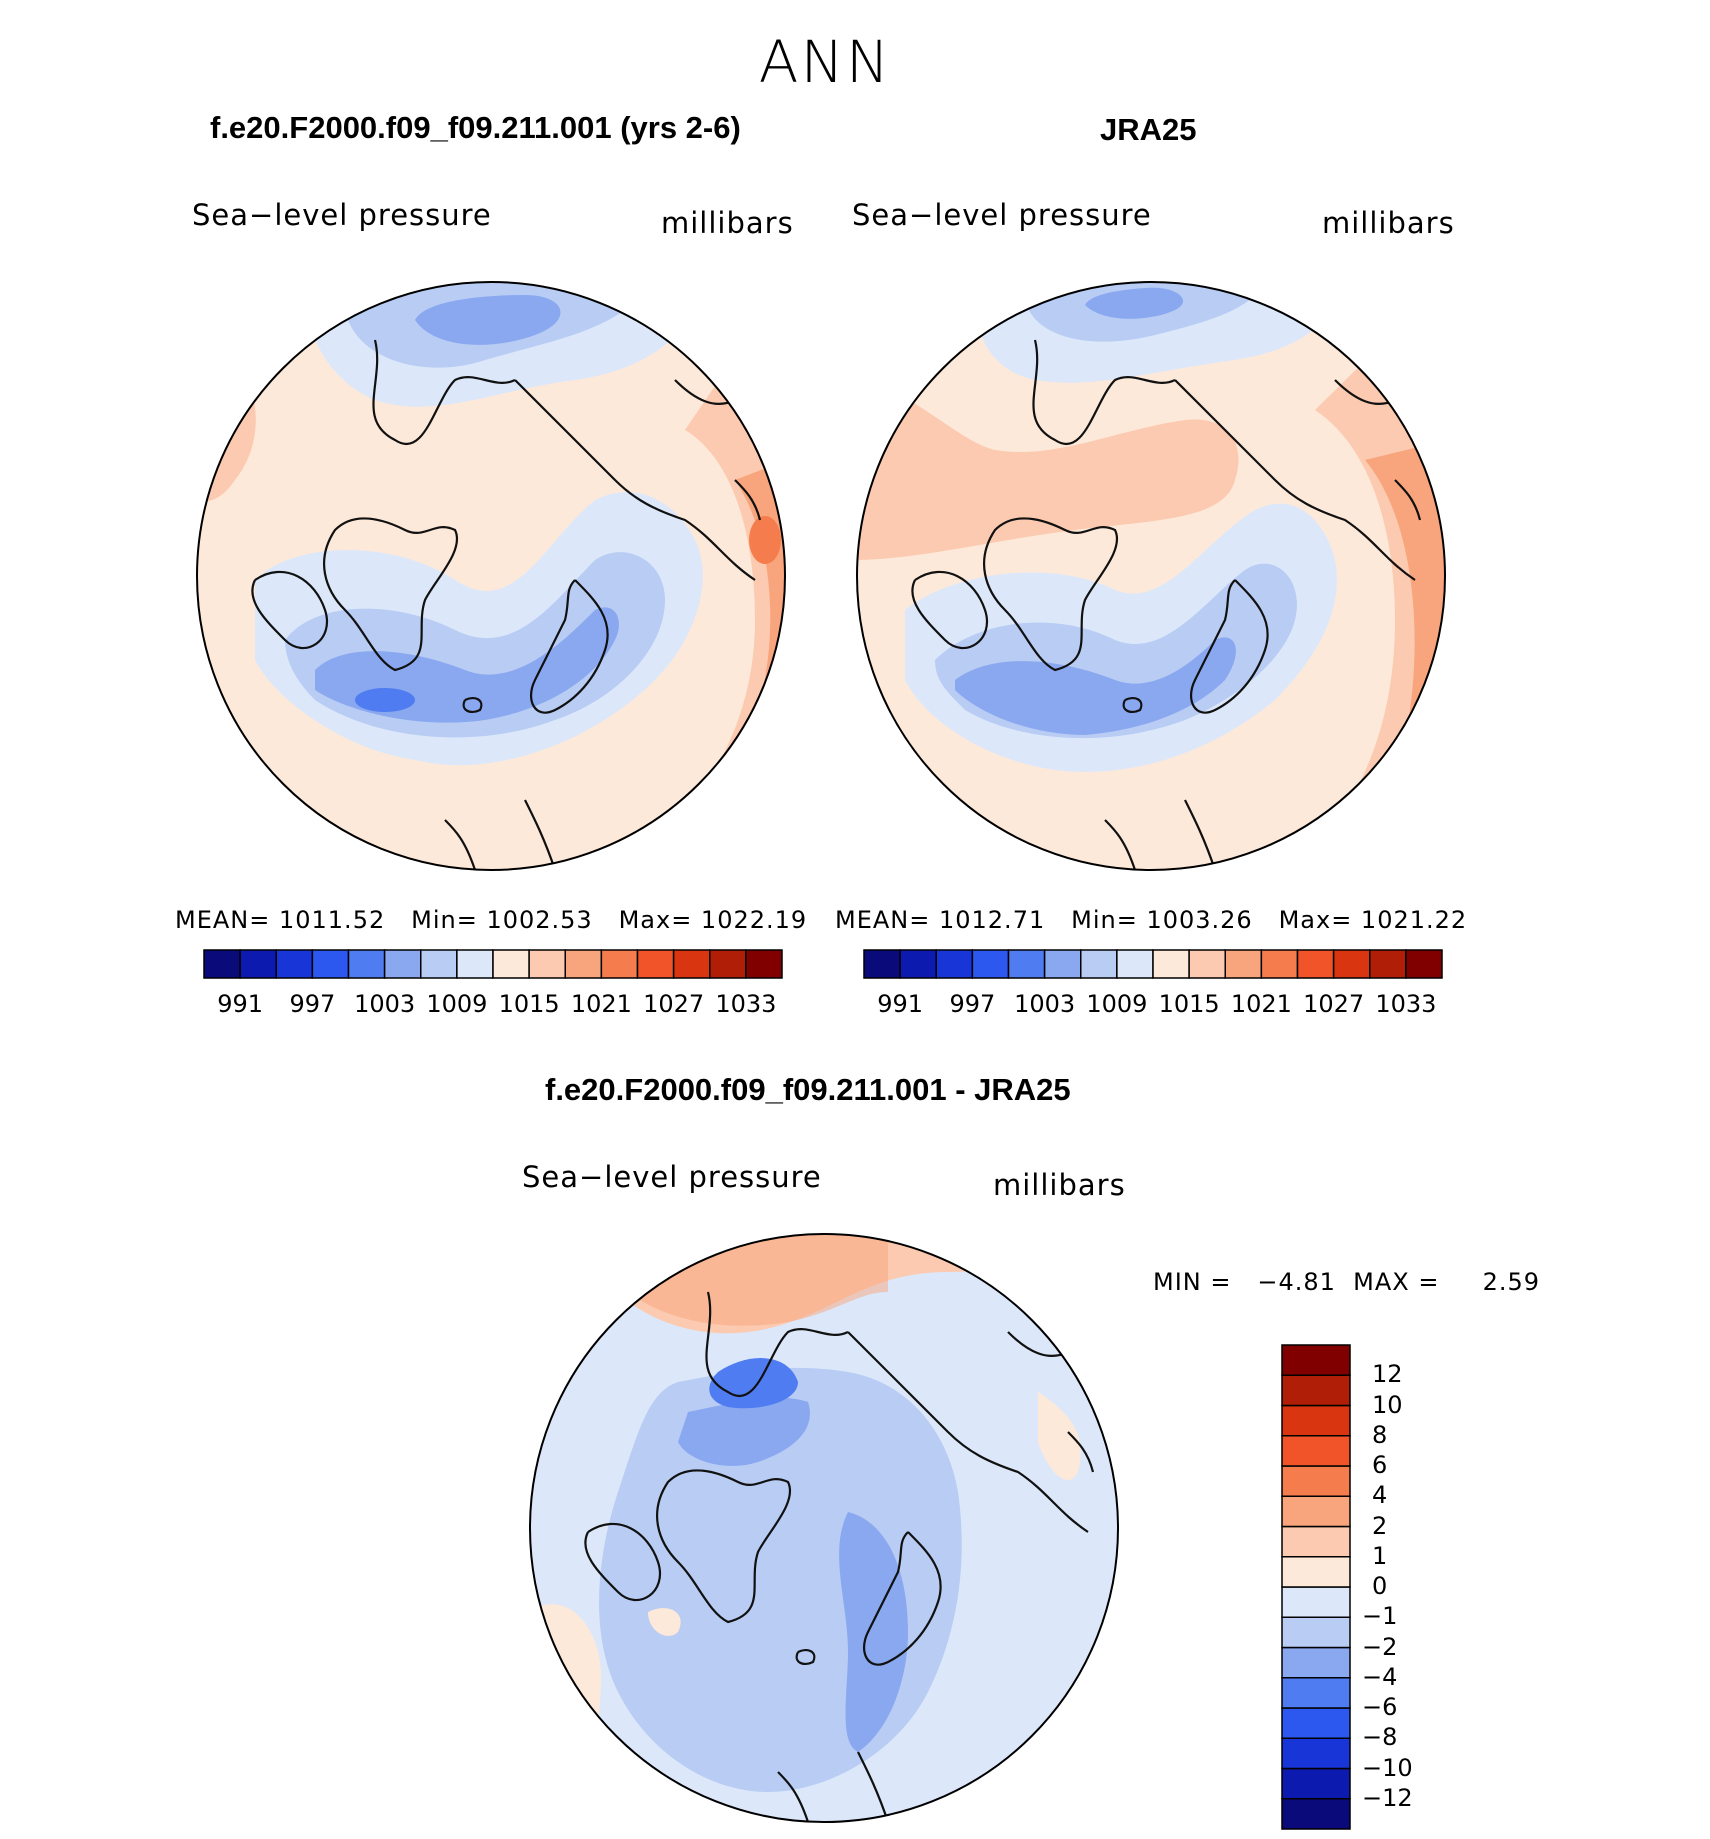 The width and height of the screenshot is (1710, 1839). What do you see at coordinates (1387, 1767) in the screenshot?
I see `colorbar-tick-label: −10` at bounding box center [1387, 1767].